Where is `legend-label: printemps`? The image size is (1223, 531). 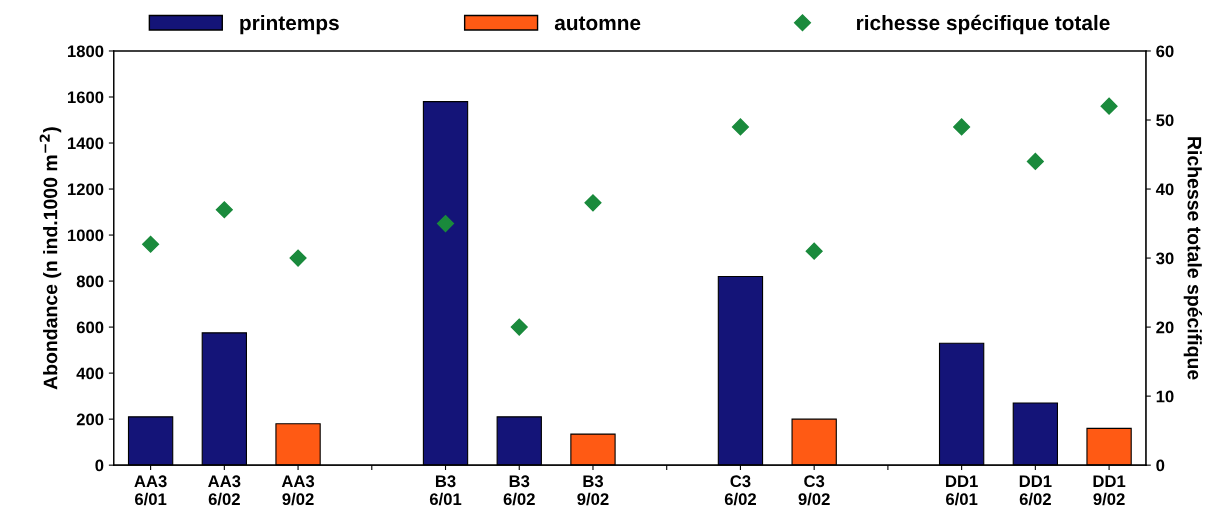 legend-label: printemps is located at coordinates (289, 24).